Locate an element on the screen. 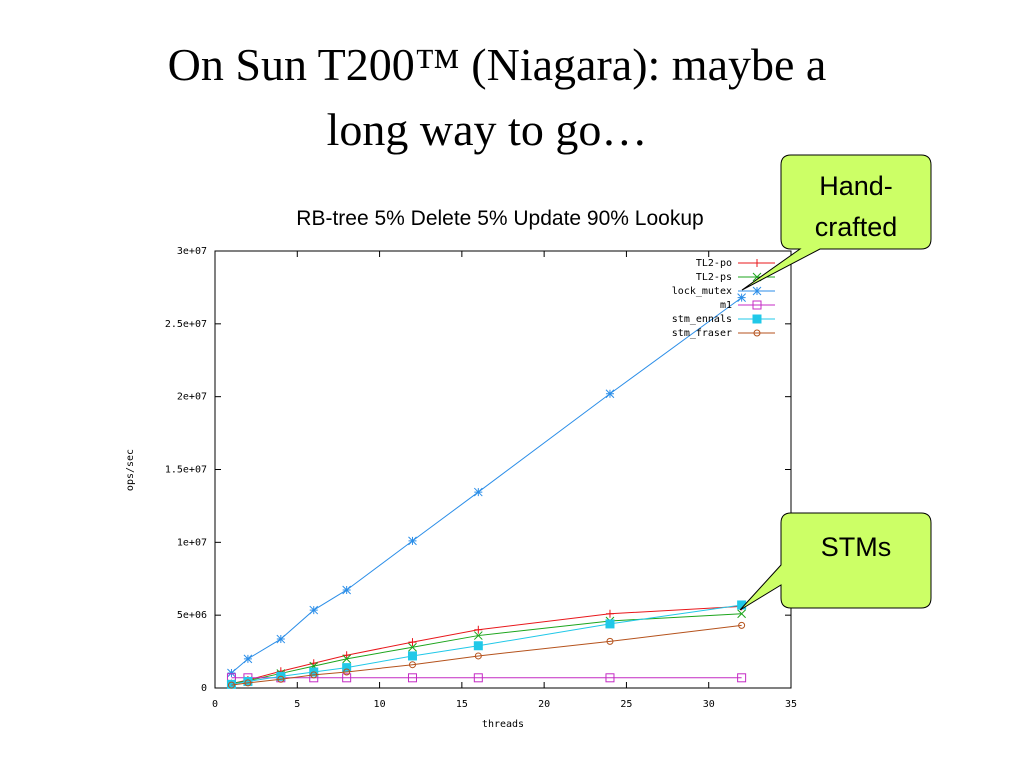 The height and width of the screenshot is (768, 1024). y-axis-label: ops/sec is located at coordinates (130, 470).